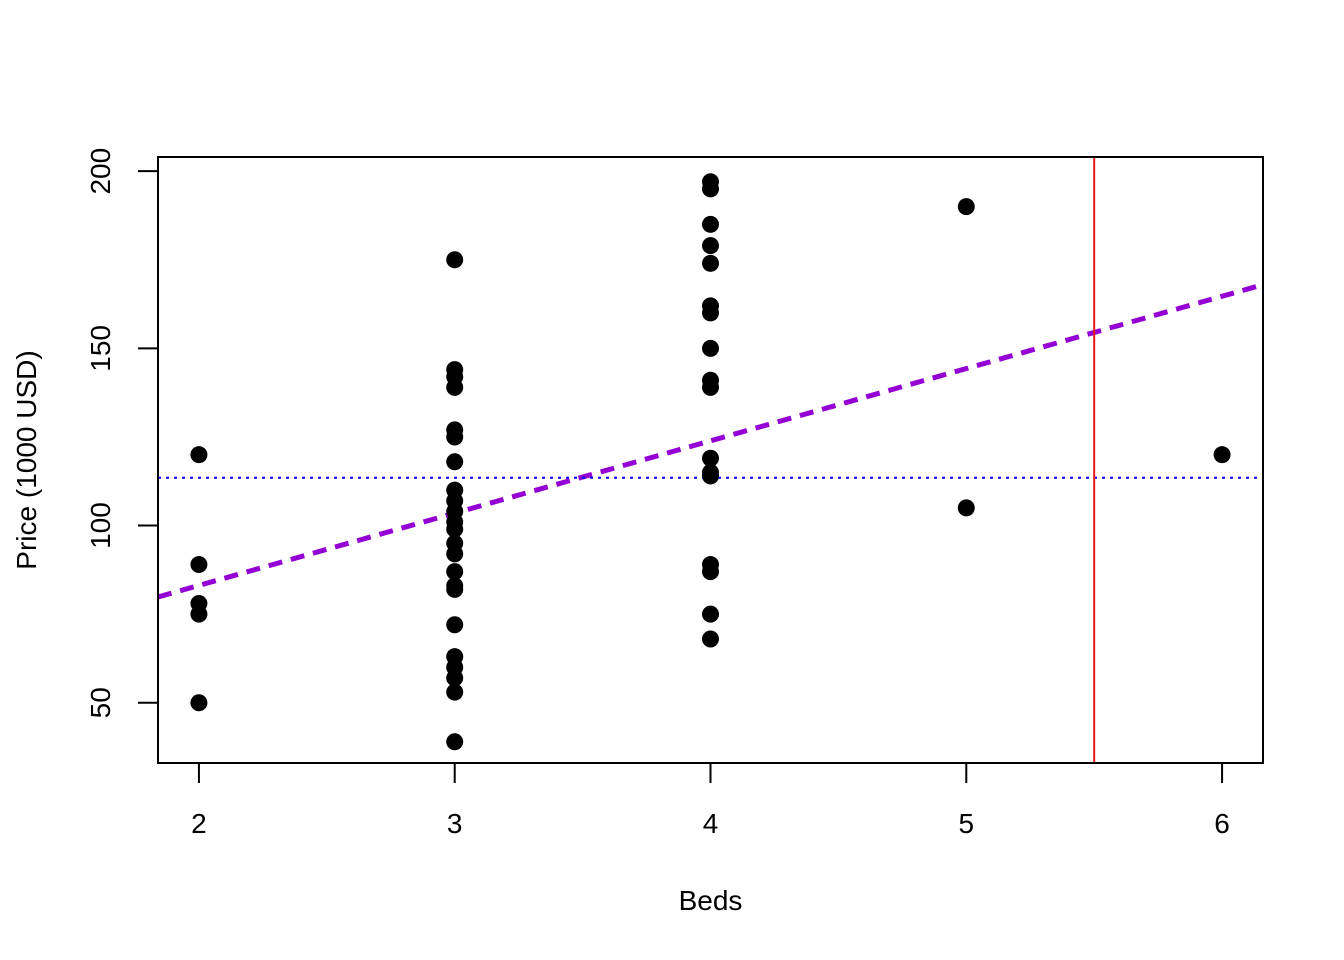 The width and height of the screenshot is (1344, 960). Describe the element at coordinates (100, 348) in the screenshot. I see `y-tick-label: 150` at that location.